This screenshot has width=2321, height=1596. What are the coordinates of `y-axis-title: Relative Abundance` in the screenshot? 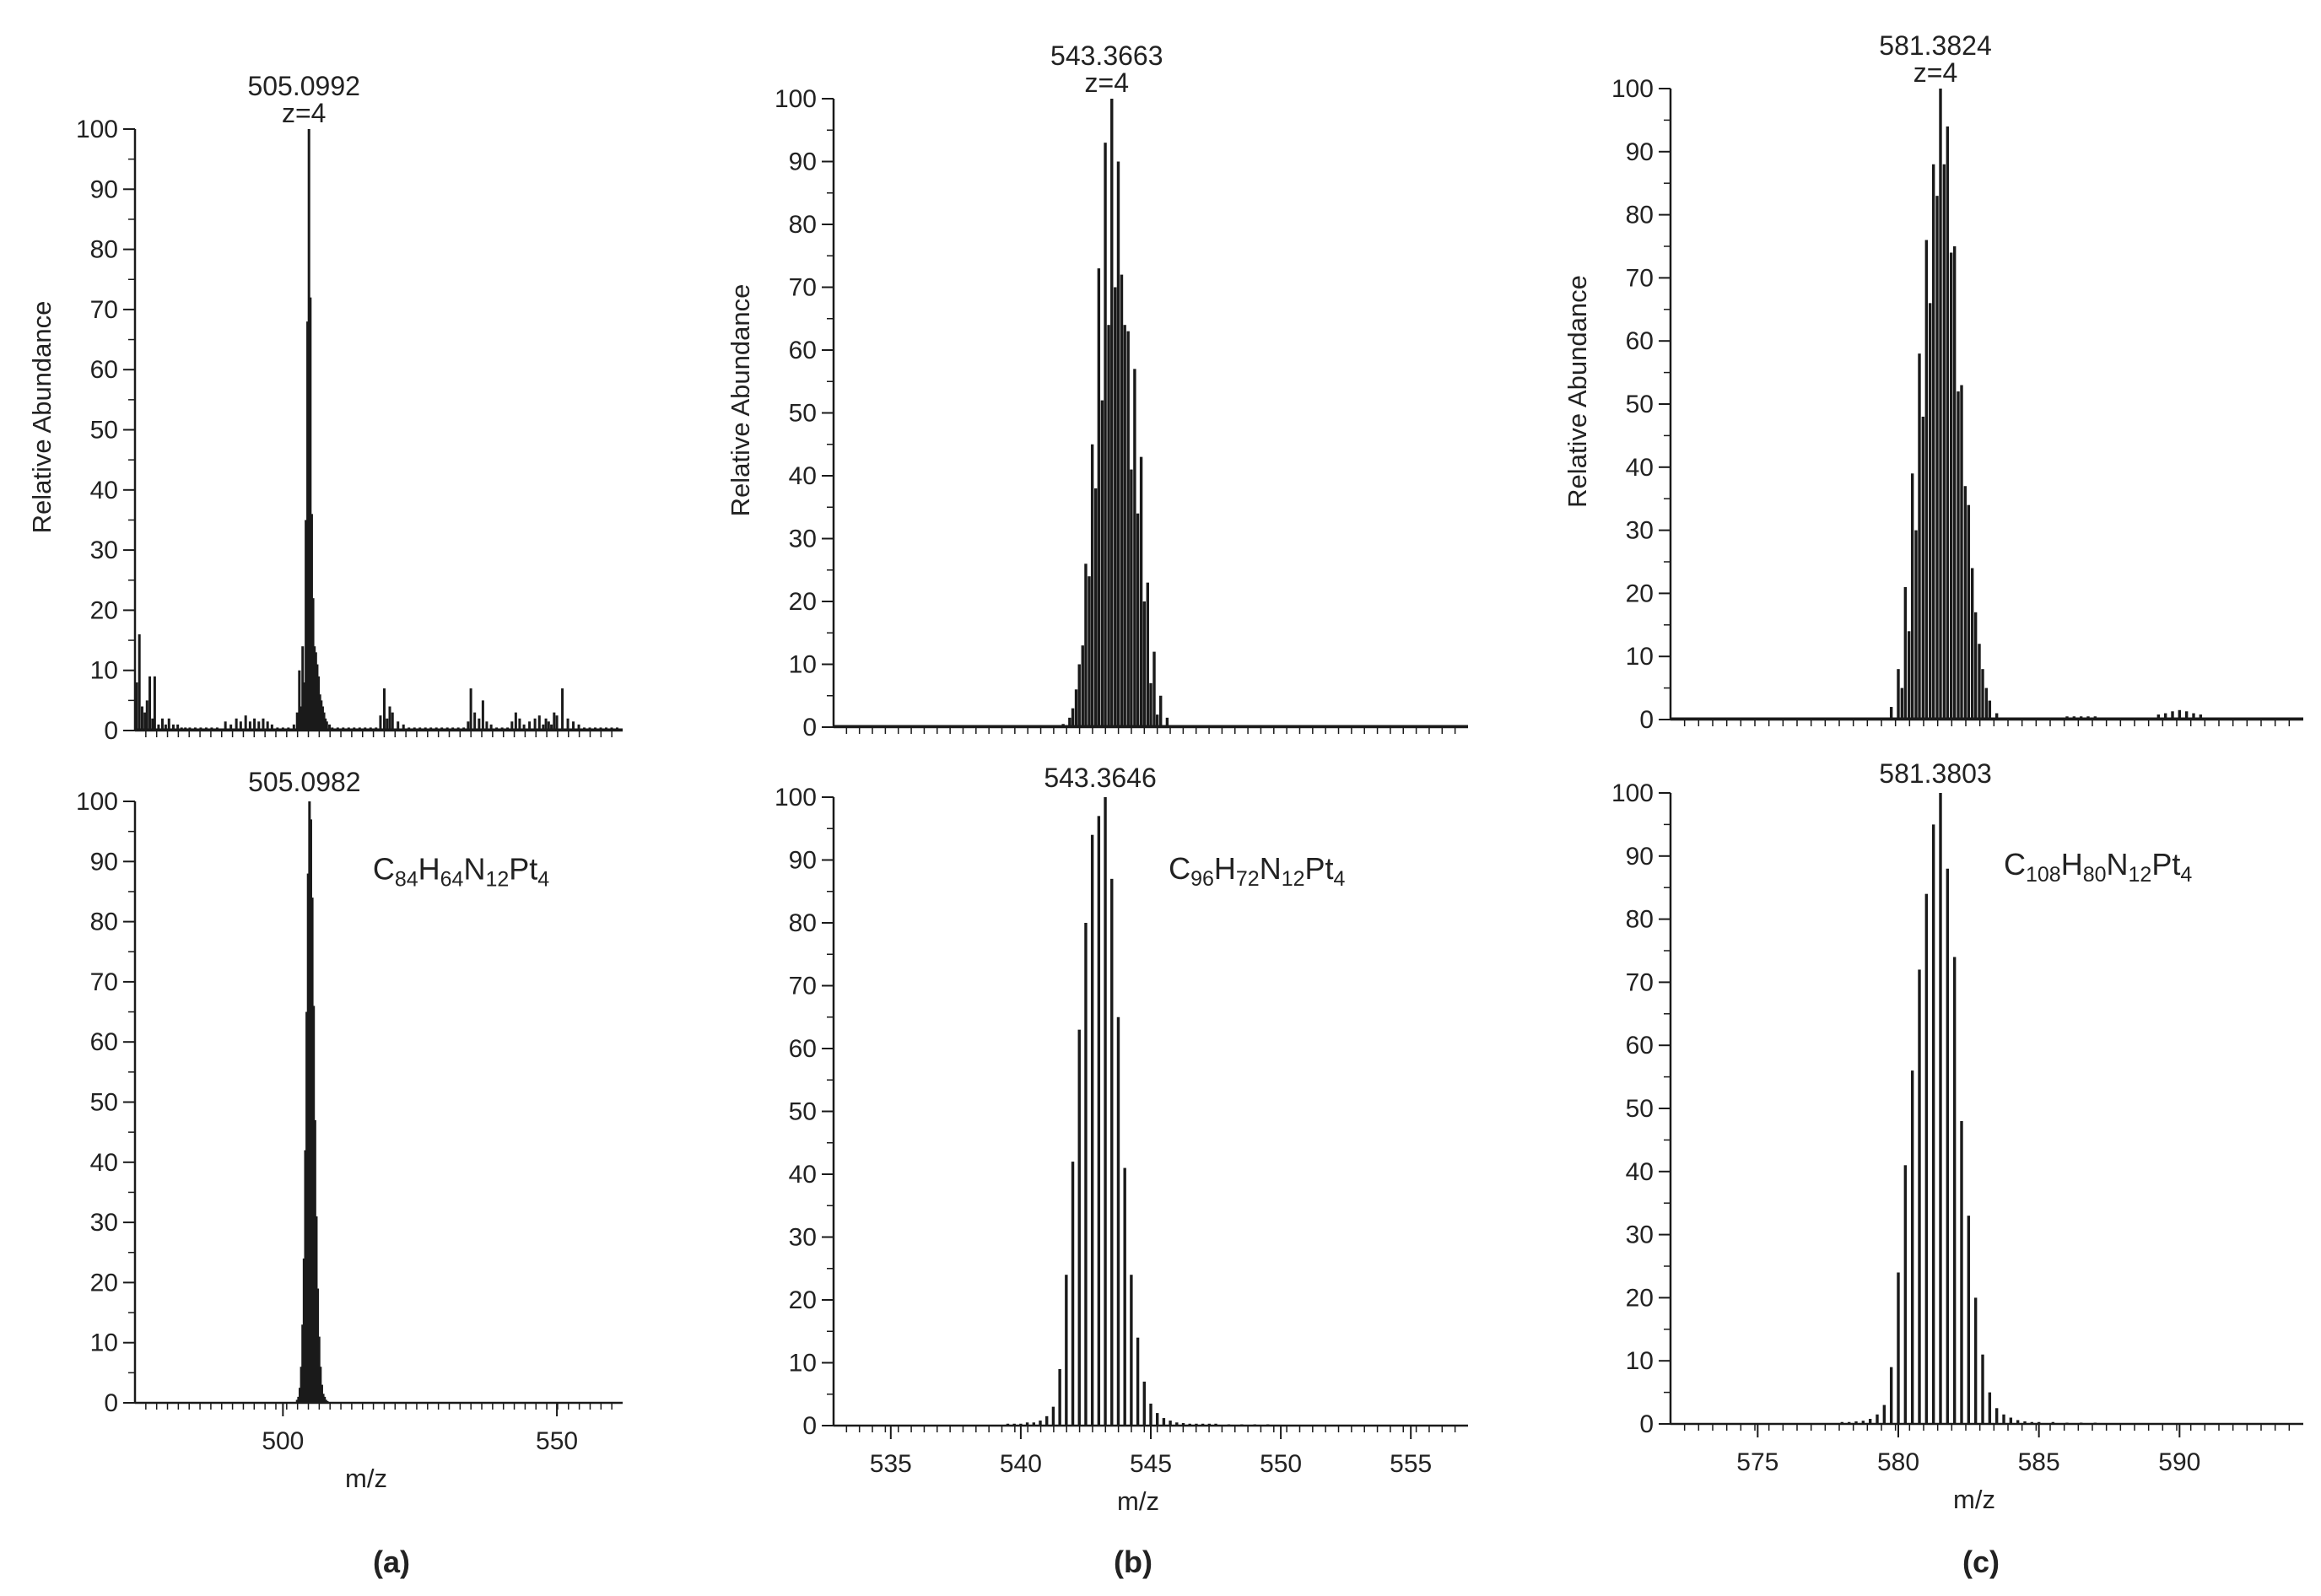 It's located at (42, 418).